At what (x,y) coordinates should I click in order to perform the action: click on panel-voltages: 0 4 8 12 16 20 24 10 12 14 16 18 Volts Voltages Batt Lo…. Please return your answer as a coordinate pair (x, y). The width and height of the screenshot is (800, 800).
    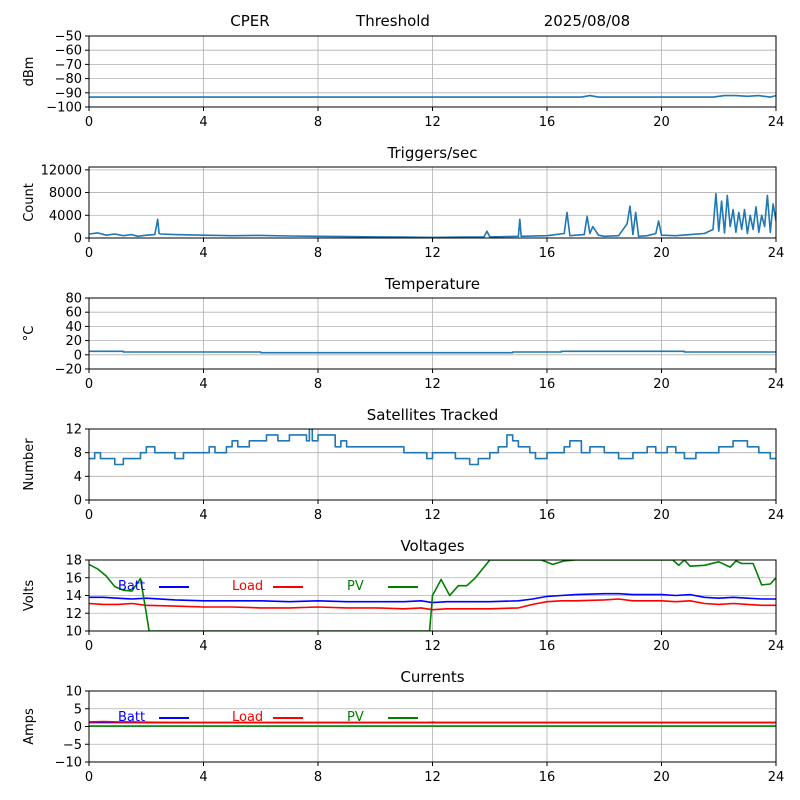
    Looking at the image, I should click on (403, 595).